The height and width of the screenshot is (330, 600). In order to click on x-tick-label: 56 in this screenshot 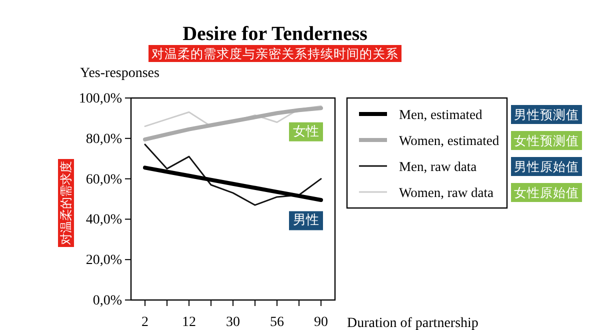, I will do `click(277, 322)`.